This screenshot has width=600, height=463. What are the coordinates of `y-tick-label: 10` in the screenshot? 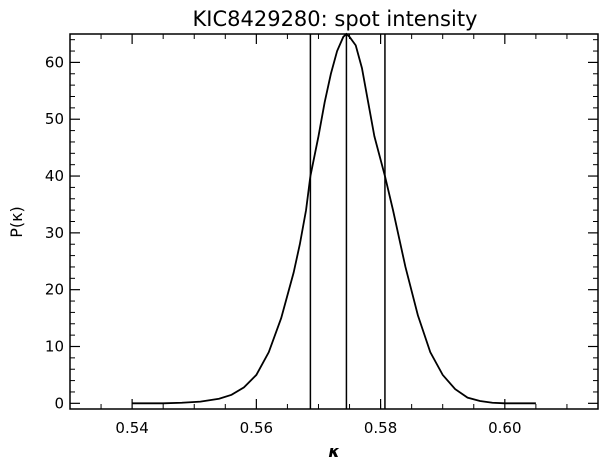 It's located at (54, 347).